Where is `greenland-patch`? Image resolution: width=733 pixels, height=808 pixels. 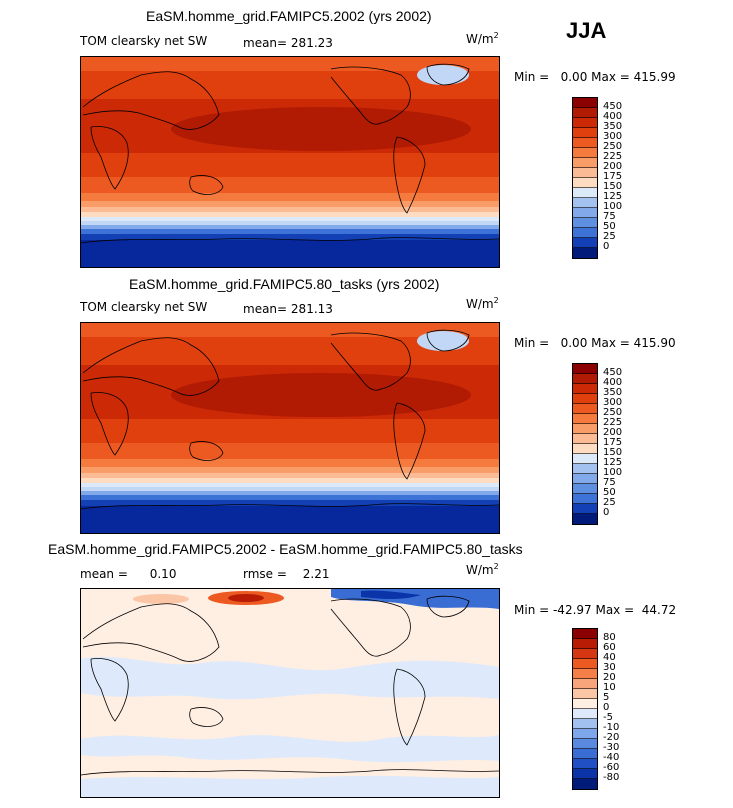 greenland-patch is located at coordinates (443, 341).